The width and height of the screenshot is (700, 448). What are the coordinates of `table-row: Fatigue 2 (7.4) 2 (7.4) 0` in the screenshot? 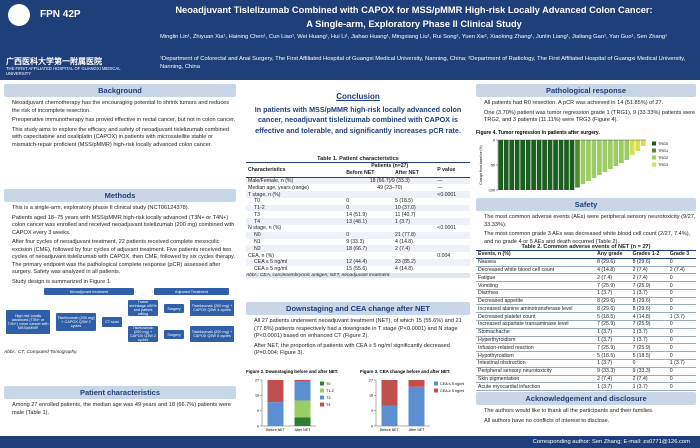 It's located at (586, 278).